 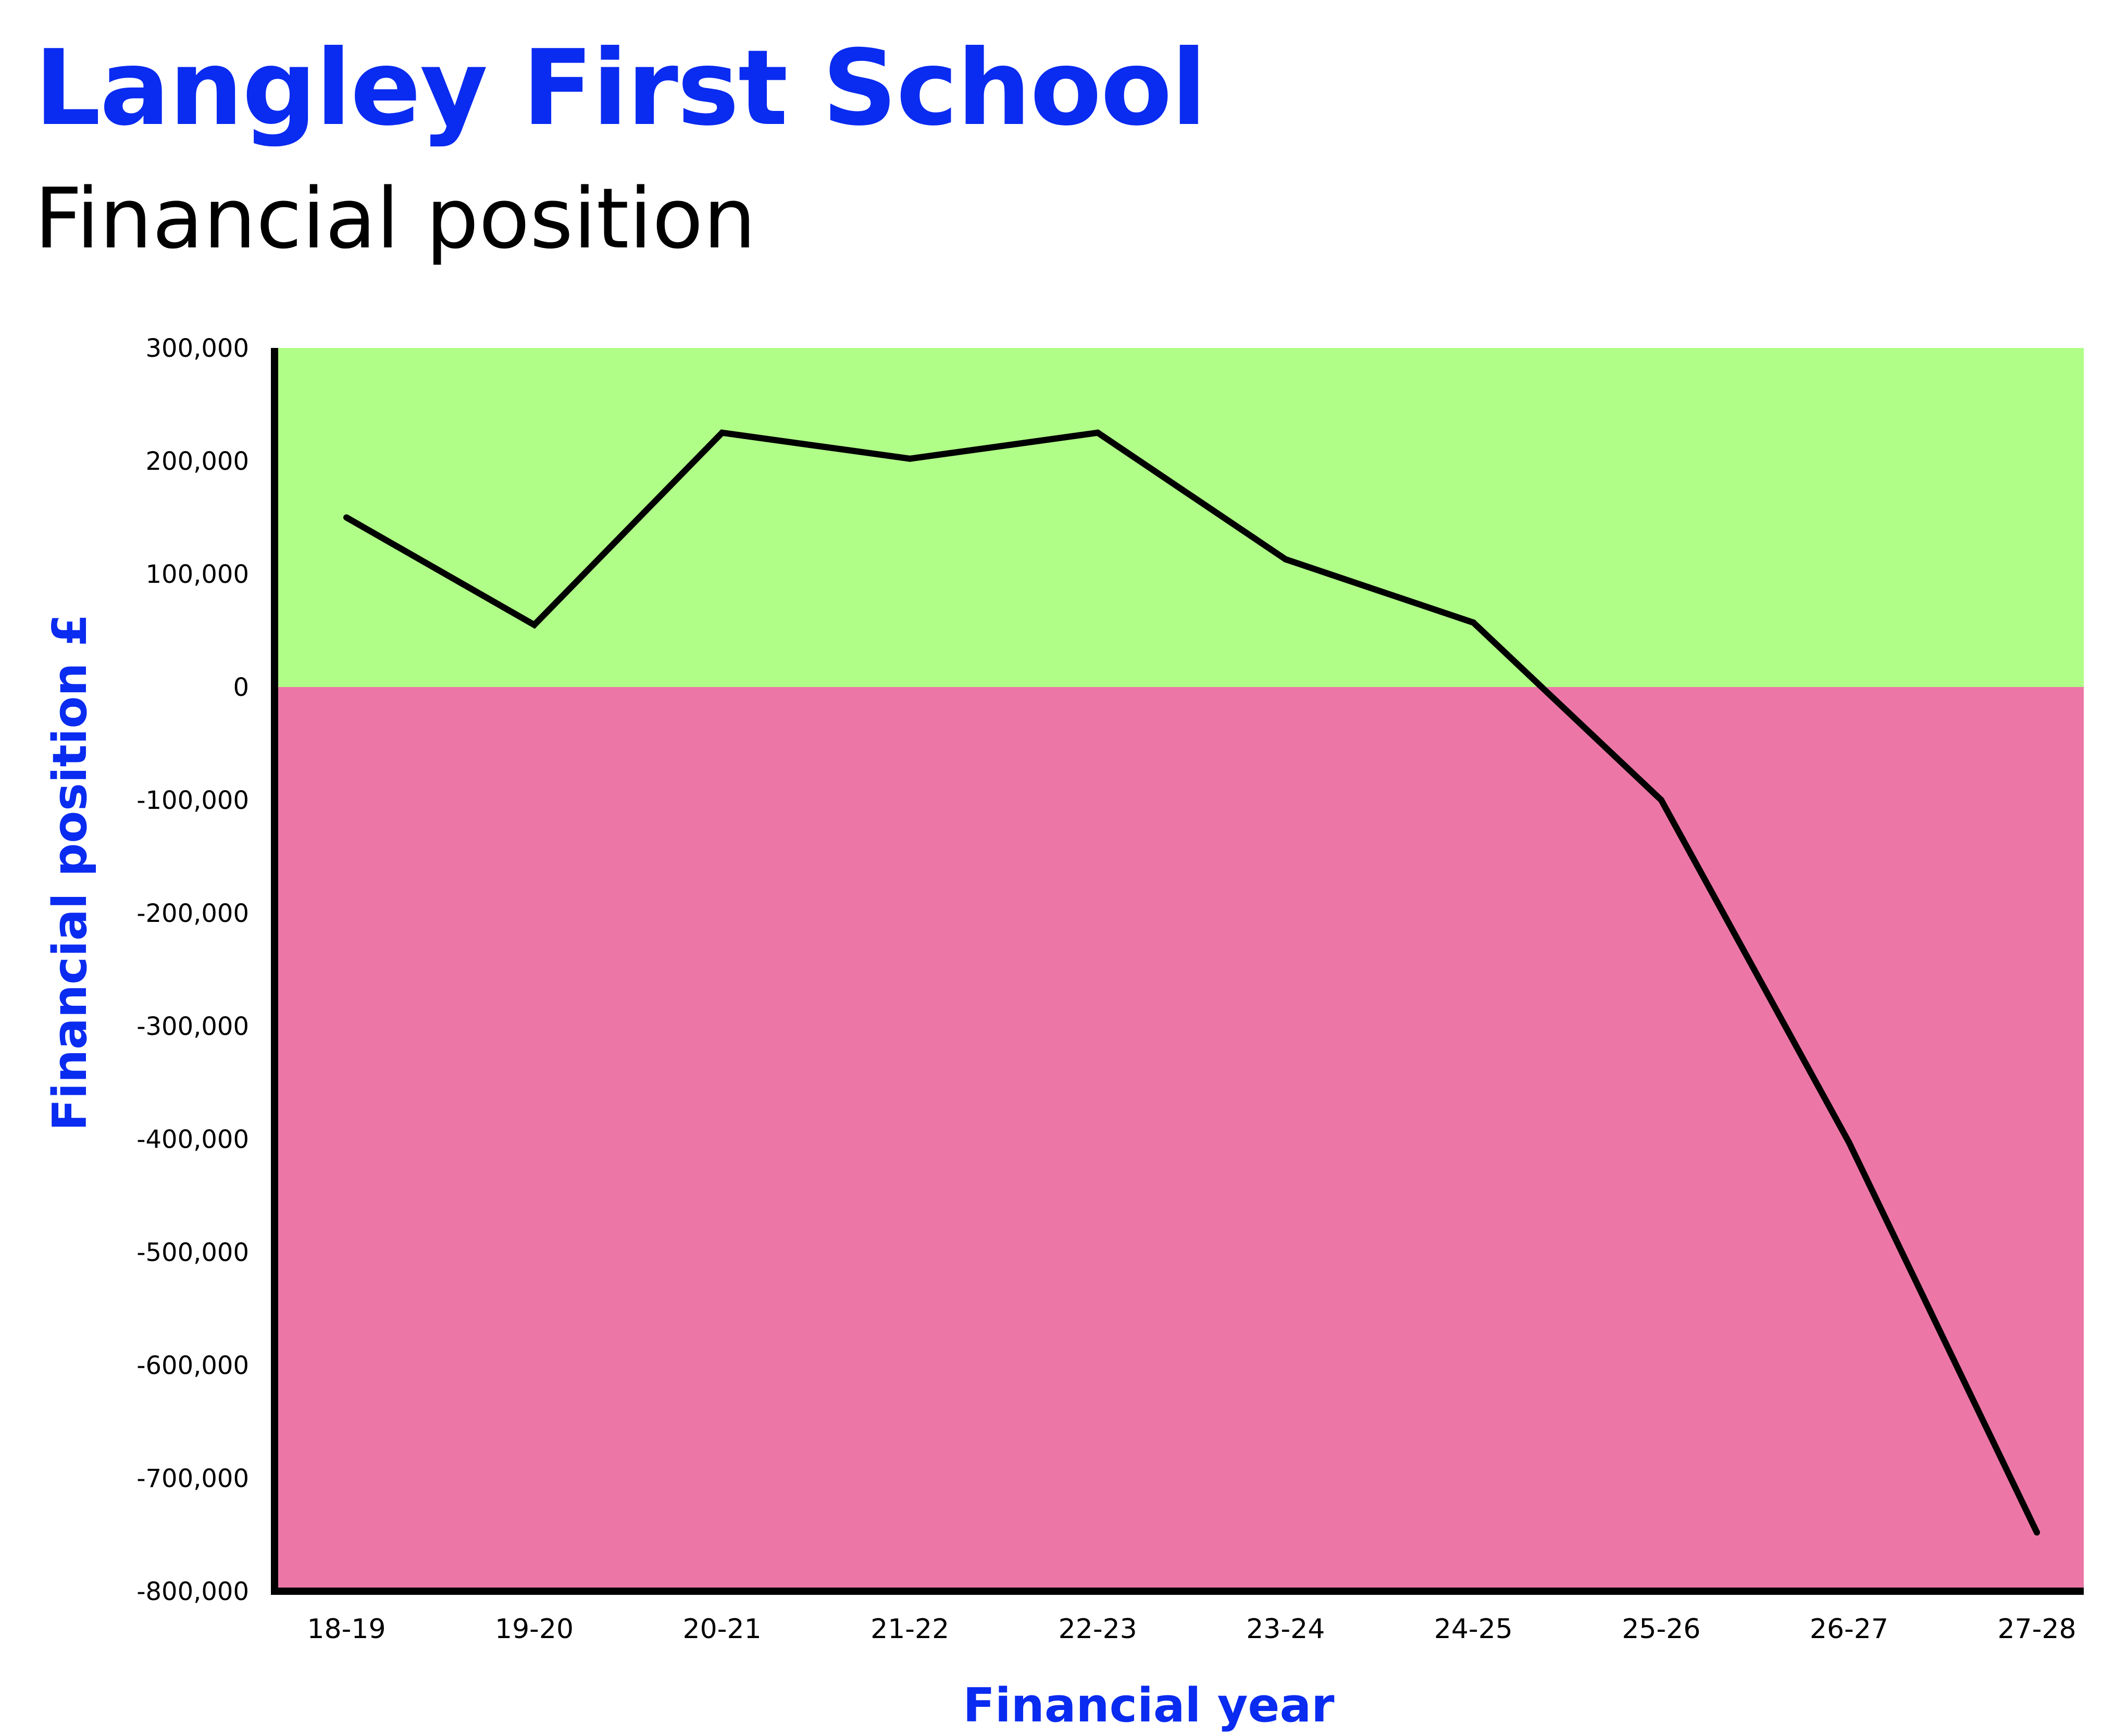 What do you see at coordinates (910, 1629) in the screenshot?
I see `x-tick-label: 21-22` at bounding box center [910, 1629].